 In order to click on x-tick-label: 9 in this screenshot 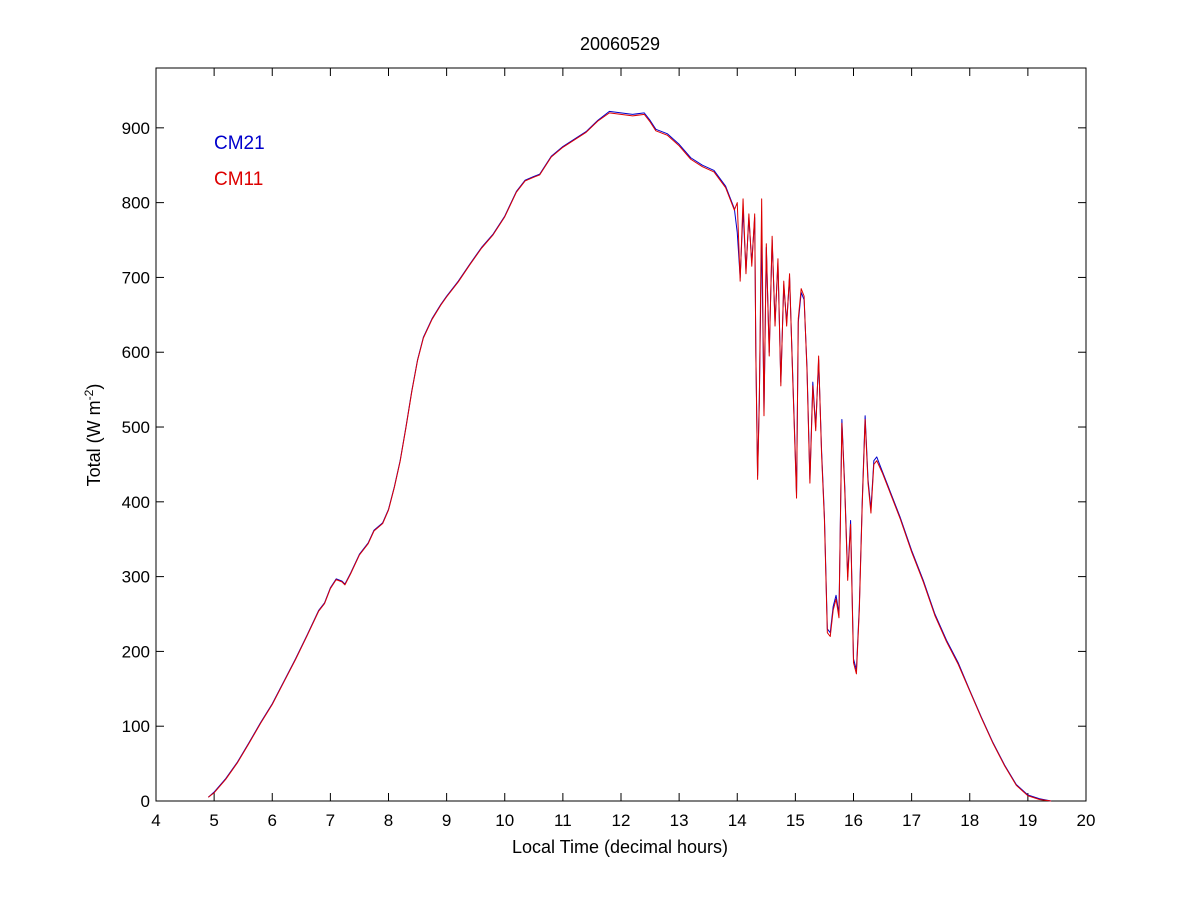, I will do `click(446, 820)`.